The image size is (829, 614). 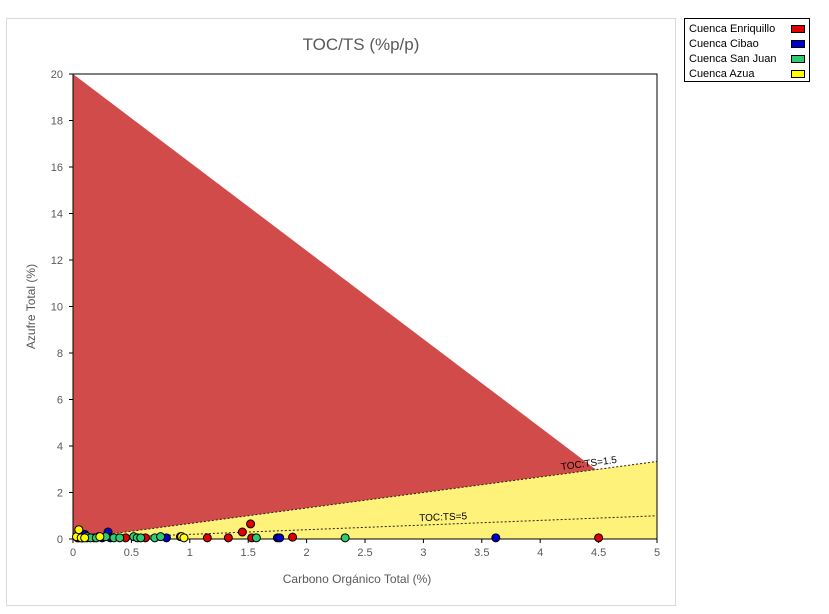 I want to click on y-tick-label: 2, so click(x=60, y=494).